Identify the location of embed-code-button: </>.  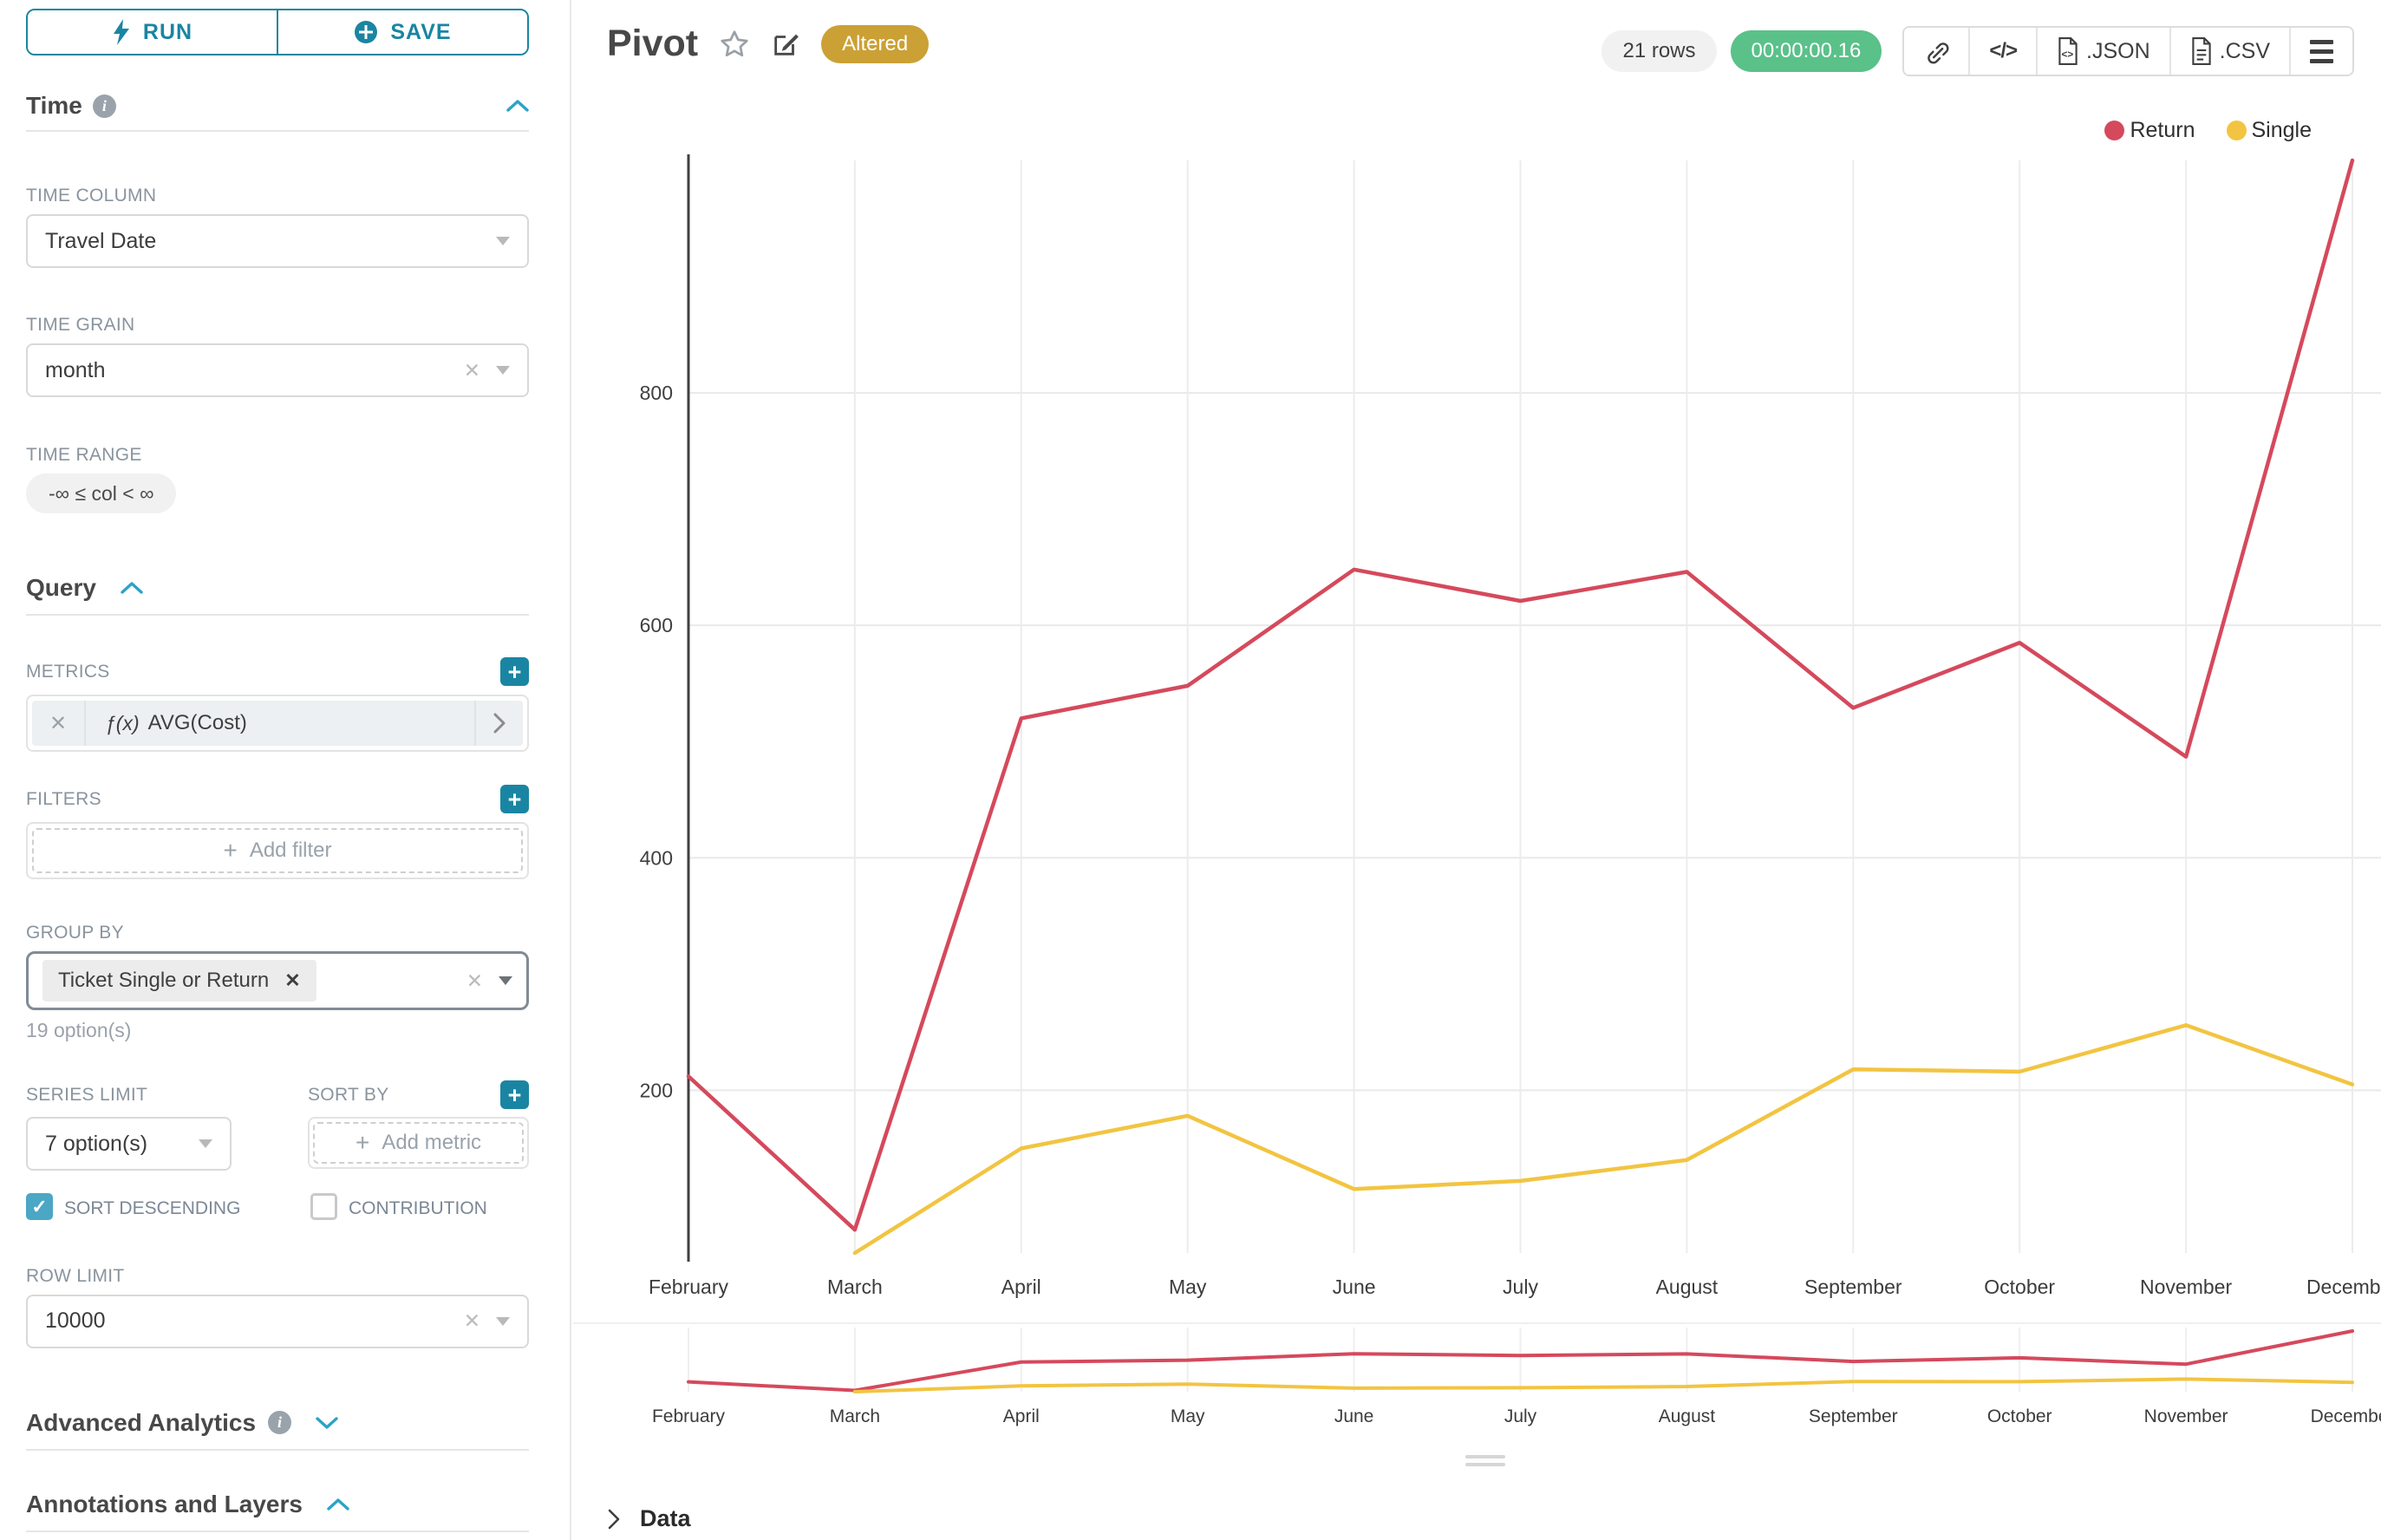
(2005, 51).